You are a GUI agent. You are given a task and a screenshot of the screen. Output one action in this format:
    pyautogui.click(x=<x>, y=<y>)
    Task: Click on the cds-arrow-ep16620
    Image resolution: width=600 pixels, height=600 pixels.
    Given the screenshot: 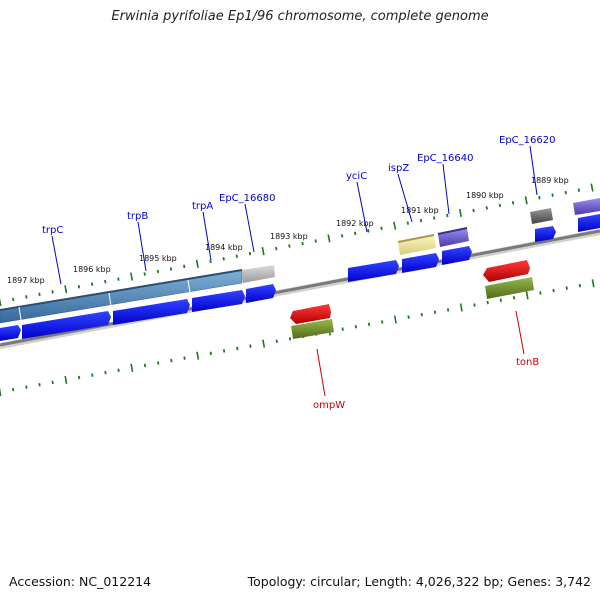 What is the action you would take?
    pyautogui.click(x=545, y=234)
    